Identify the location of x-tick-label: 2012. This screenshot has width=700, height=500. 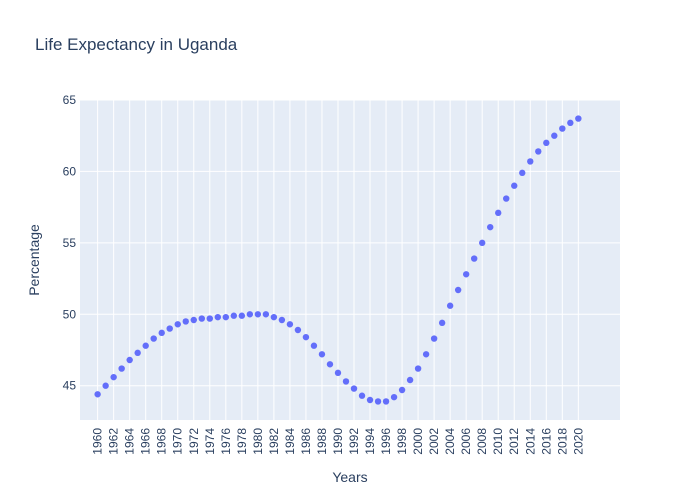
(514, 441).